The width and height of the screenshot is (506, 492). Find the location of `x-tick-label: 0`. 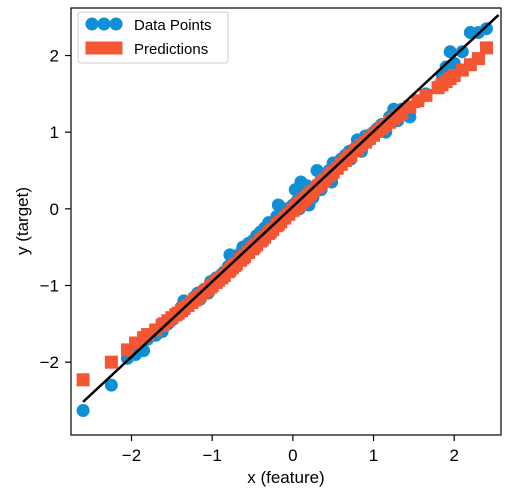

x-tick-label: 0 is located at coordinates (292, 455).